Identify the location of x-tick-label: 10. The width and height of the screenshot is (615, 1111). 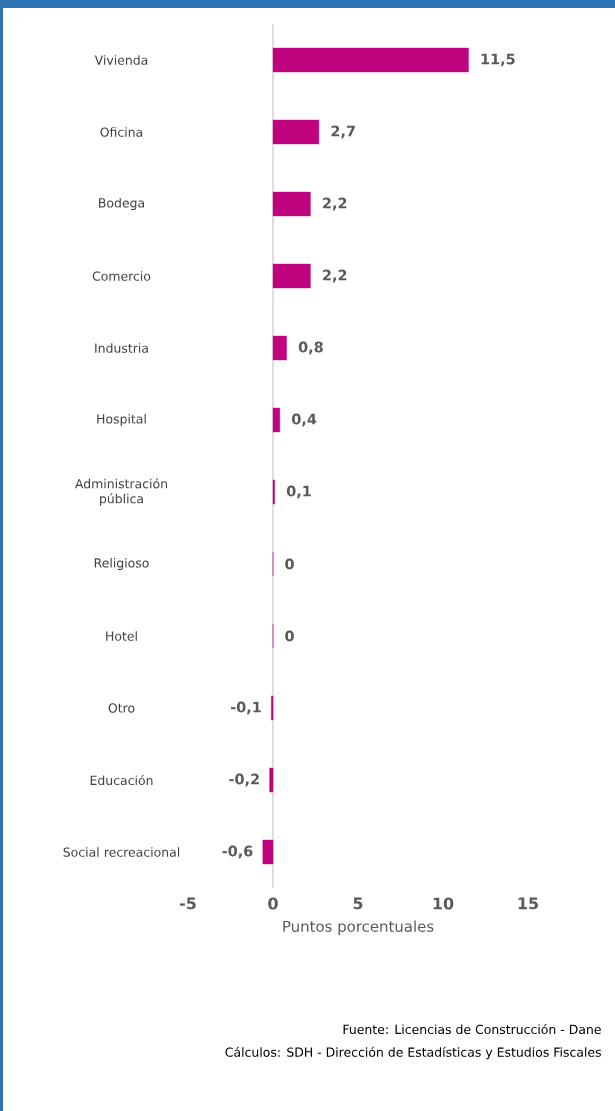
(443, 903).